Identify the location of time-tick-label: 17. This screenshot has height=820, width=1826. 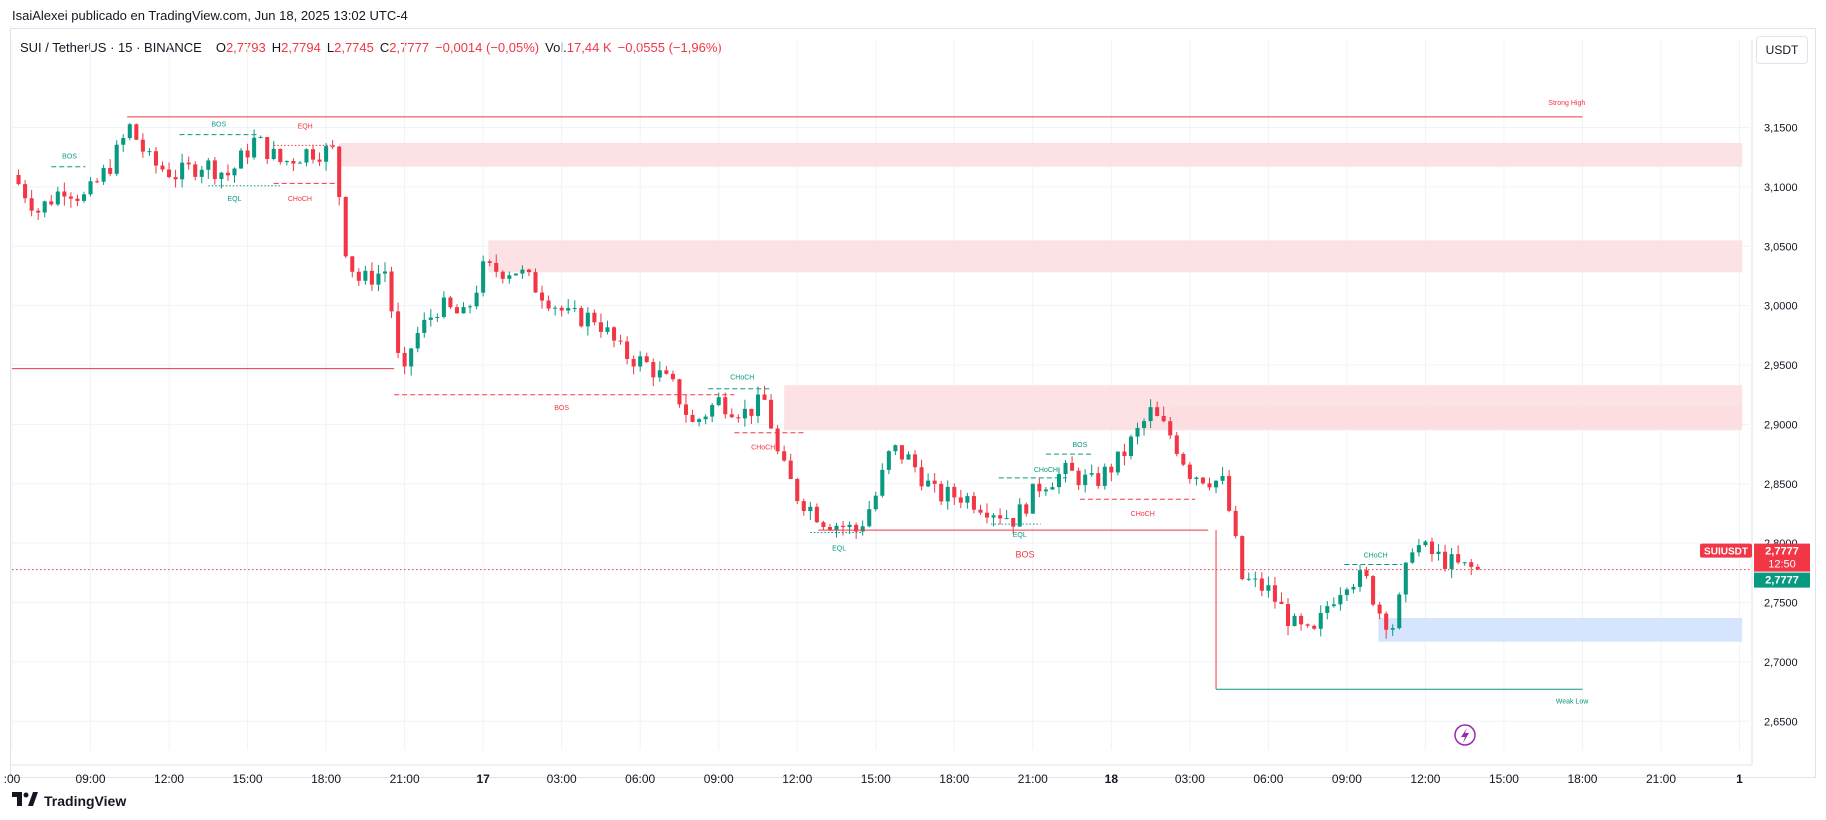
(483, 779).